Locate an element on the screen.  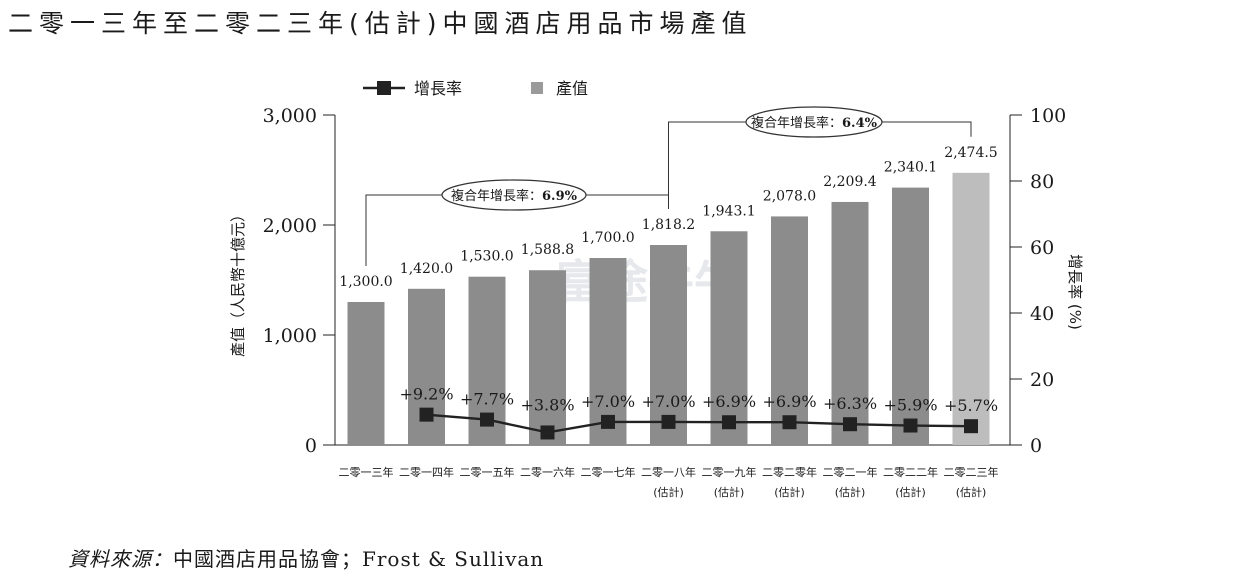
x-tick-label: 二零一四年 is located at coordinates (426, 472).